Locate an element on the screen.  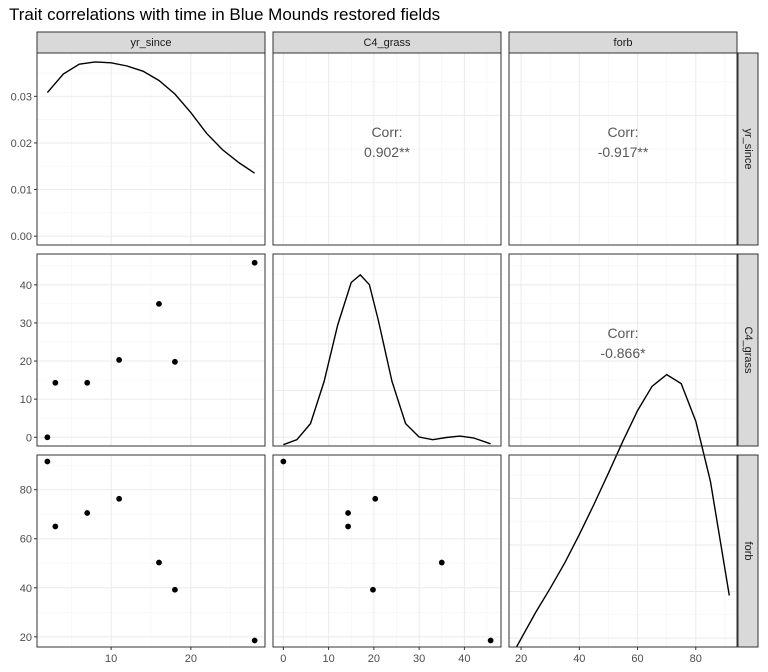
strip-right-label: forb is located at coordinates (748, 551).